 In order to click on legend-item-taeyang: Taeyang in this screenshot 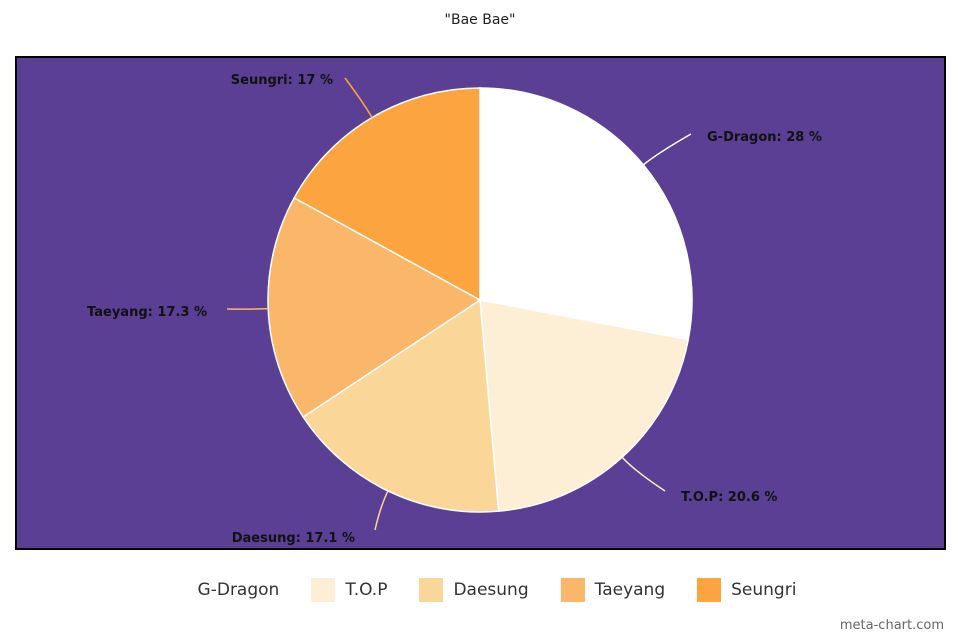, I will do `click(613, 590)`.